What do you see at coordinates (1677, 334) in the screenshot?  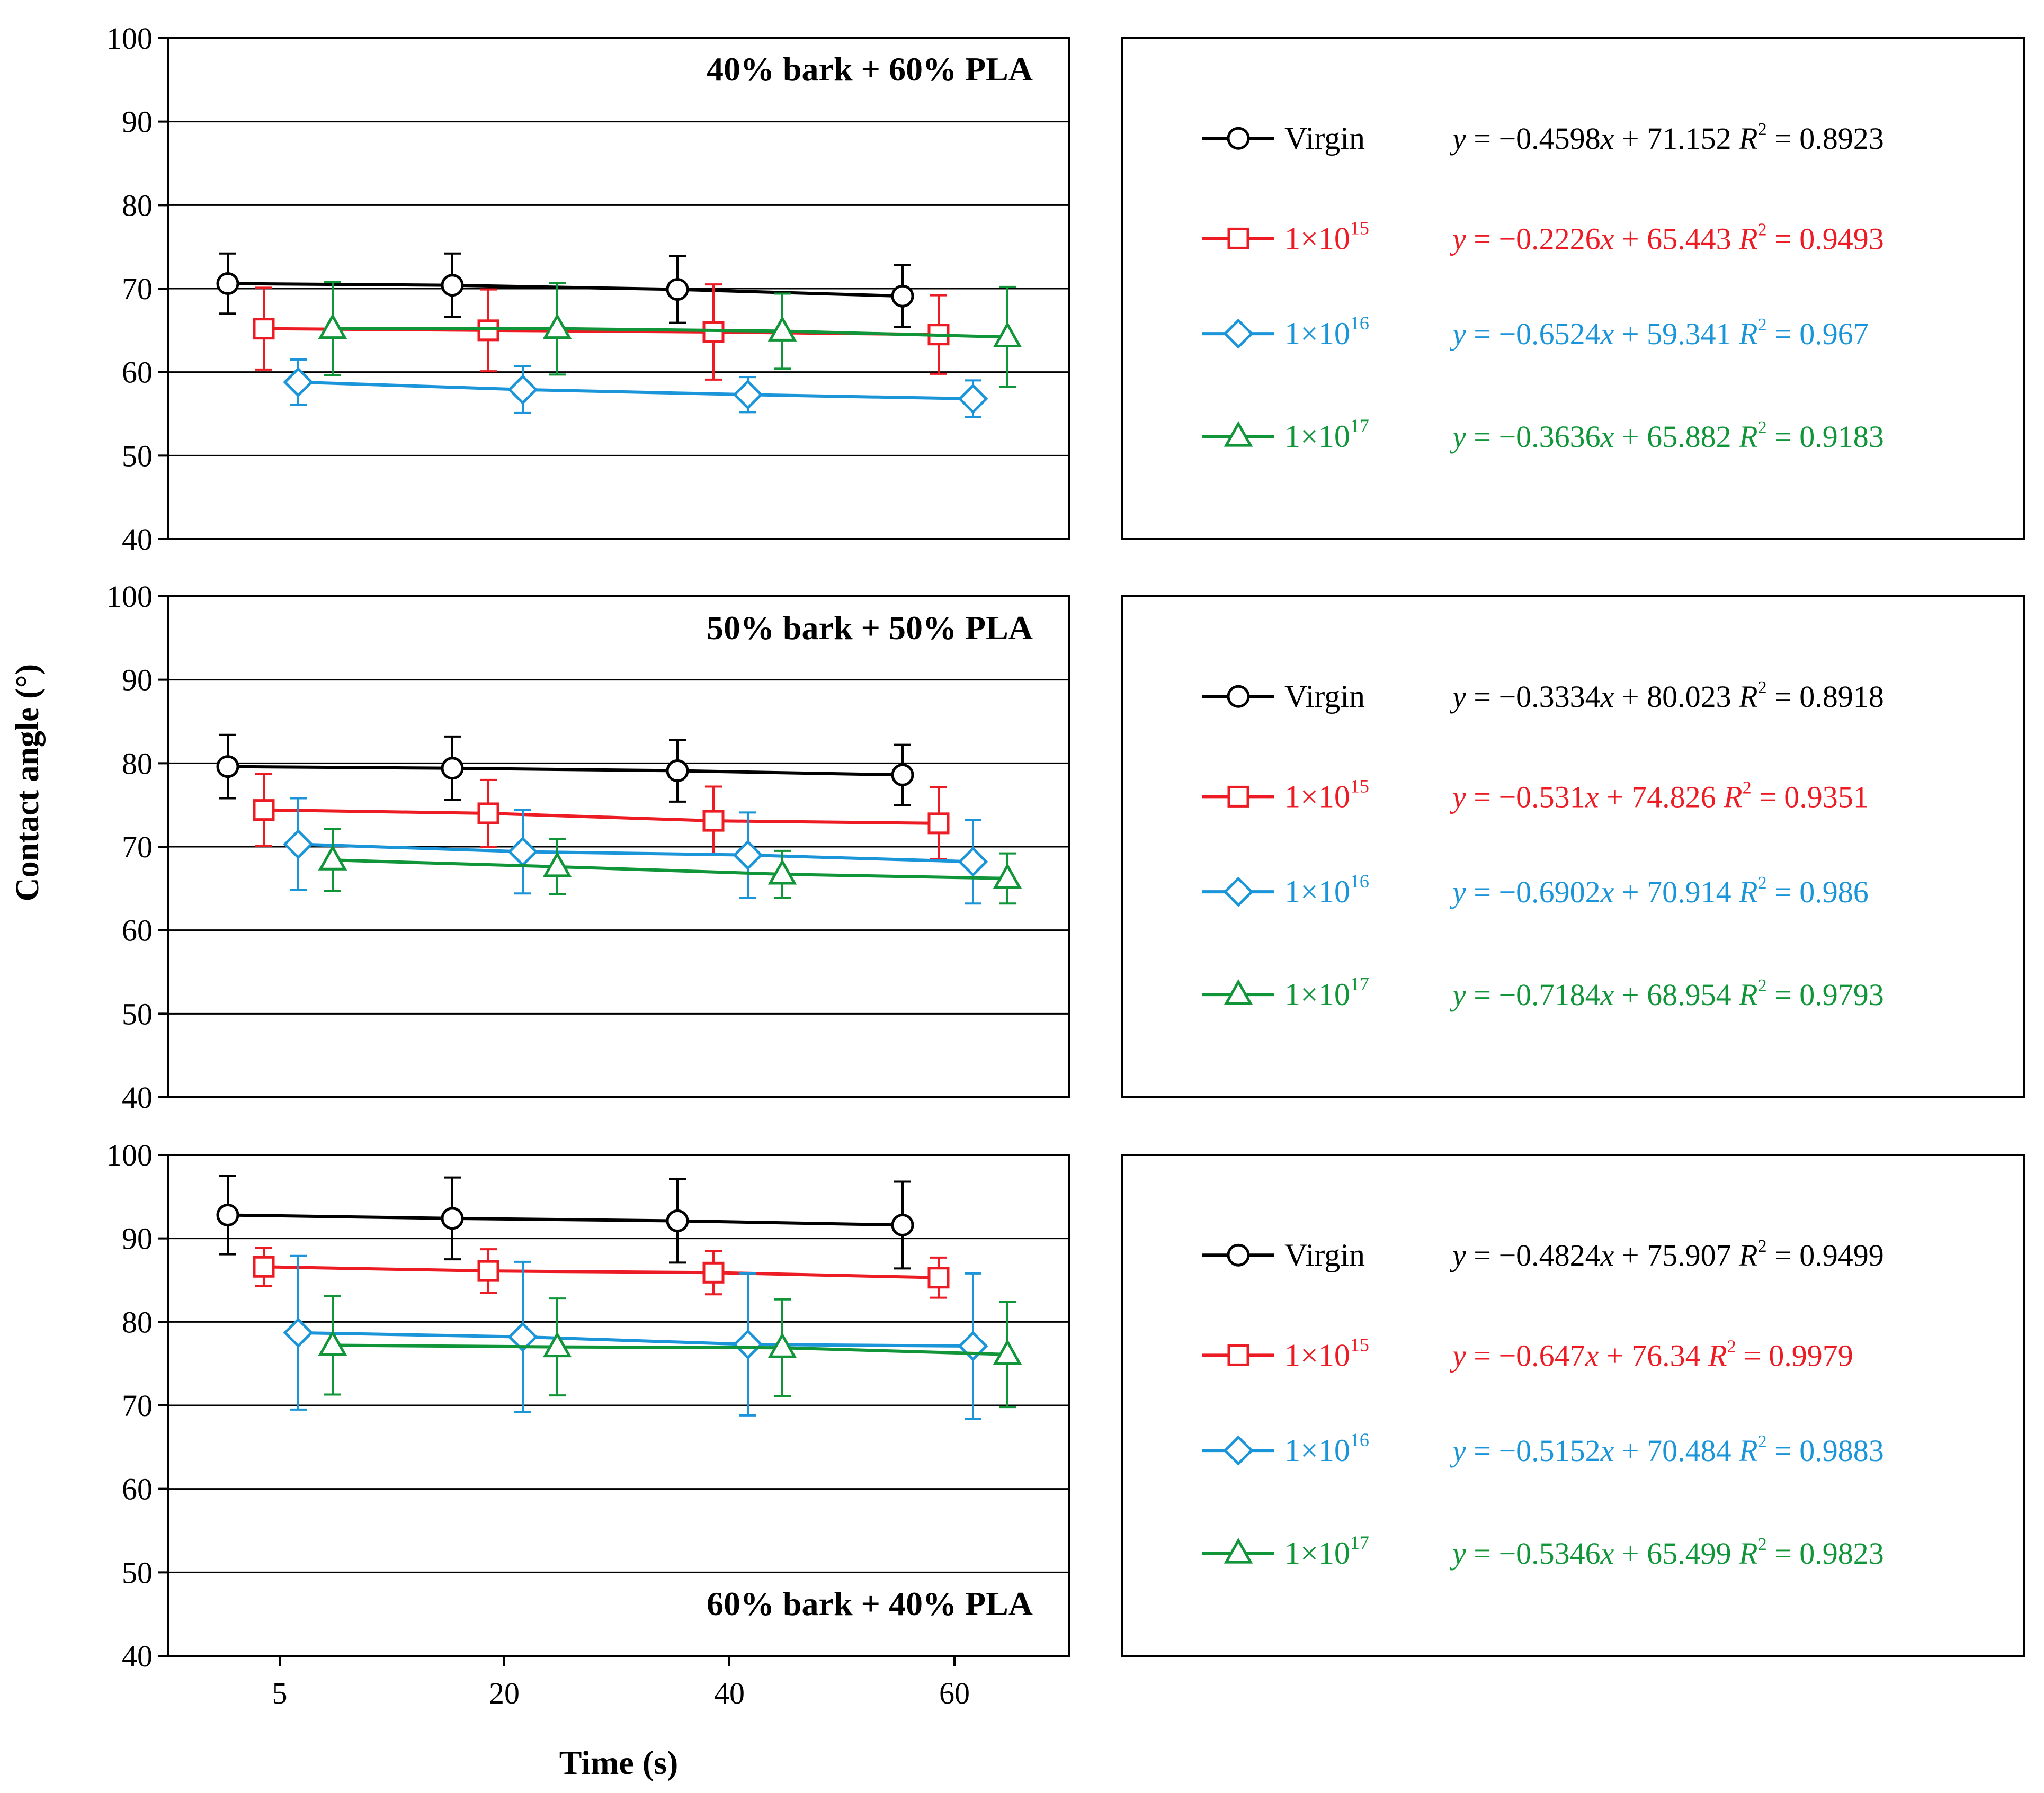 I see `equation-part: + 59.341` at bounding box center [1677, 334].